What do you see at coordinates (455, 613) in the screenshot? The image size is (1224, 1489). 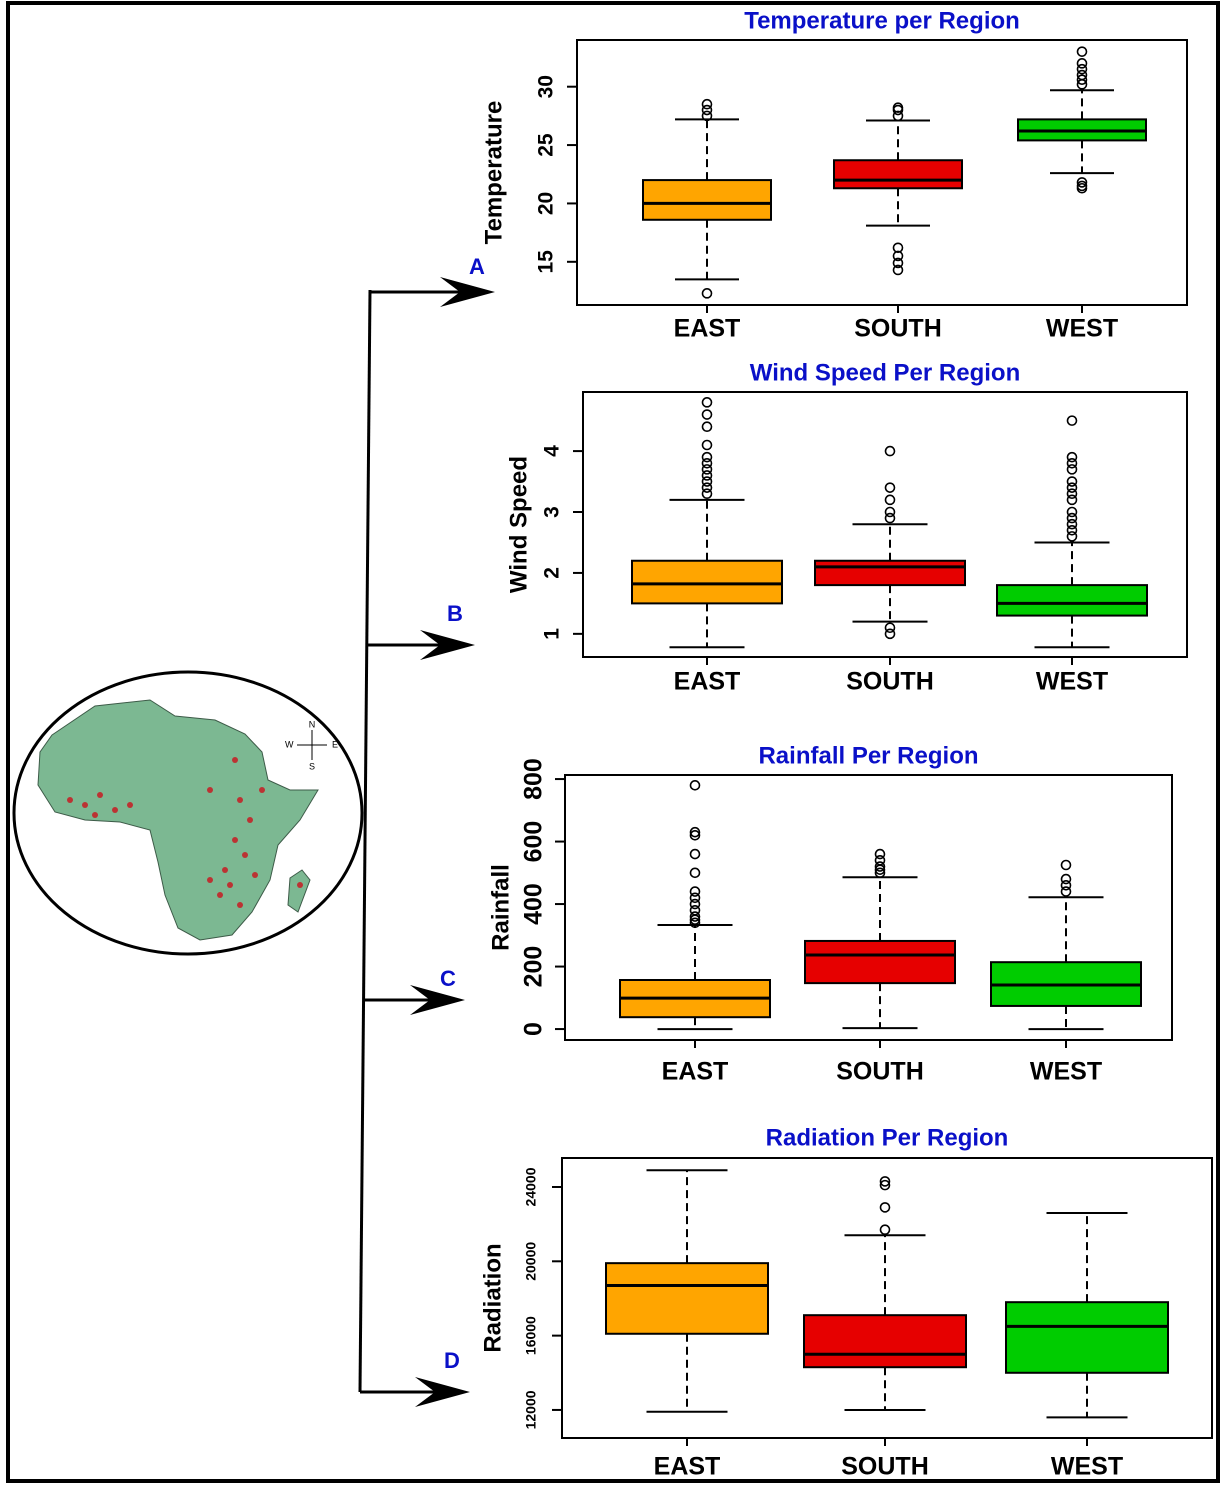 I see `panel-label: B` at bounding box center [455, 613].